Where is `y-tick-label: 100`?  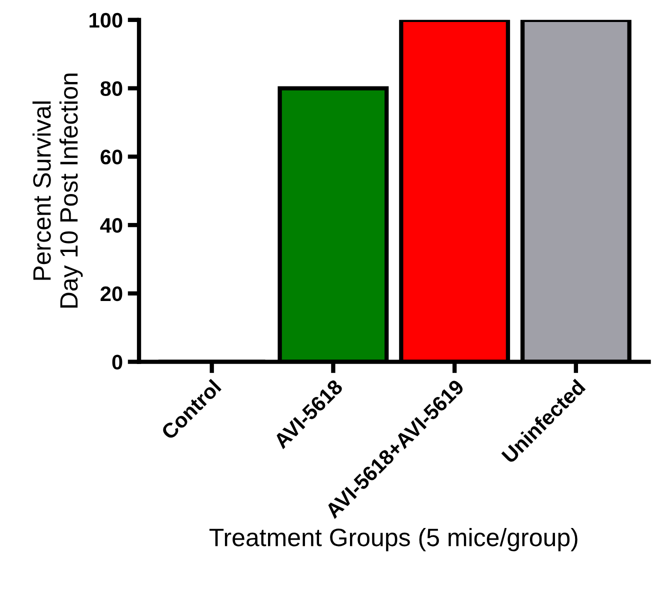 y-tick-label: 100 is located at coordinates (106, 20).